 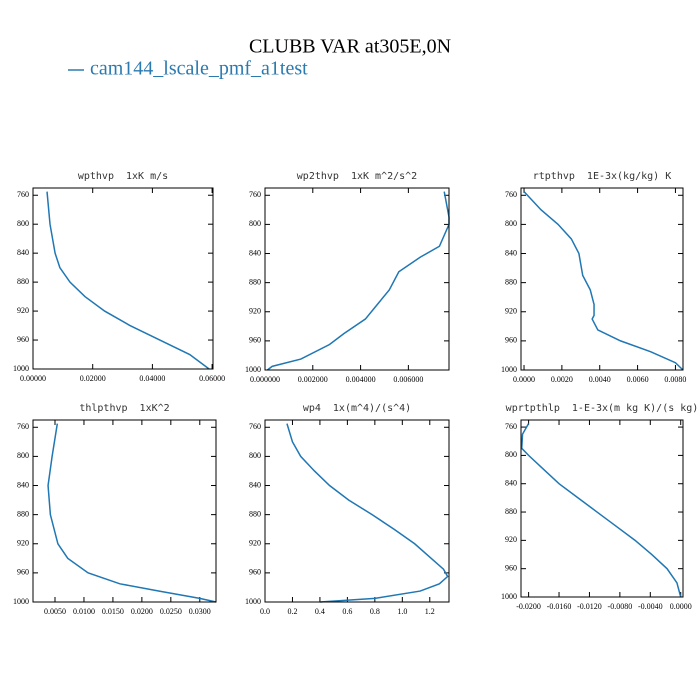 What do you see at coordinates (638, 379) in the screenshot?
I see `x-tick-label: 0.0060` at bounding box center [638, 379].